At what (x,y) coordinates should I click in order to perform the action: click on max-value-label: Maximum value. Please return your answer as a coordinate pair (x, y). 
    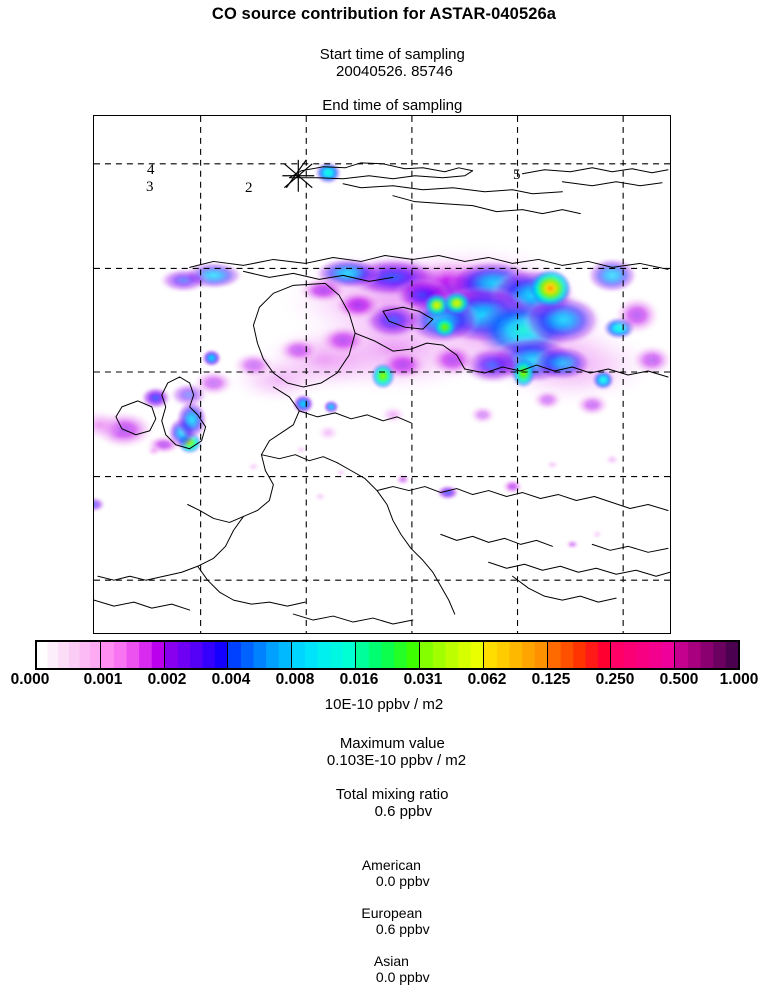
    Looking at the image, I should click on (392, 743).